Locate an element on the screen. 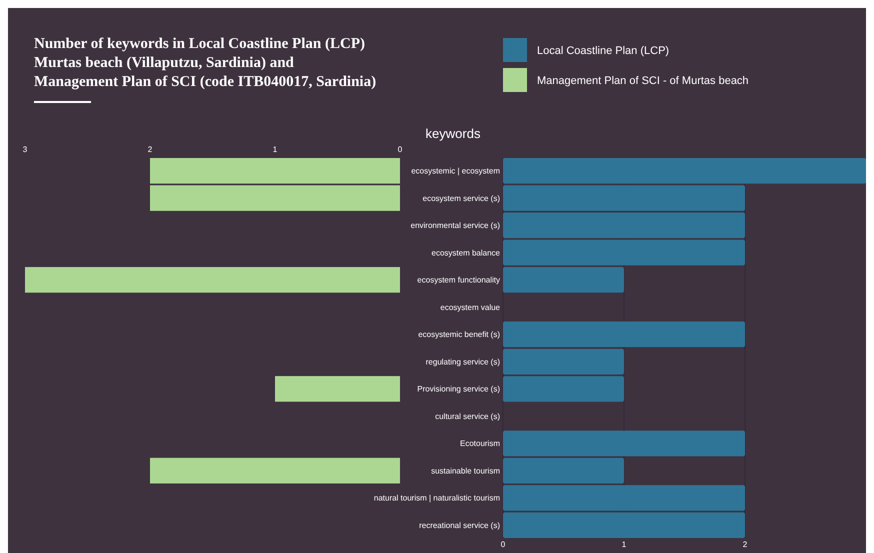 Image resolution: width=874 pixels, height=553 pixels. y-tick-label: natural tourism | naturalistic tourism is located at coordinates (437, 498).